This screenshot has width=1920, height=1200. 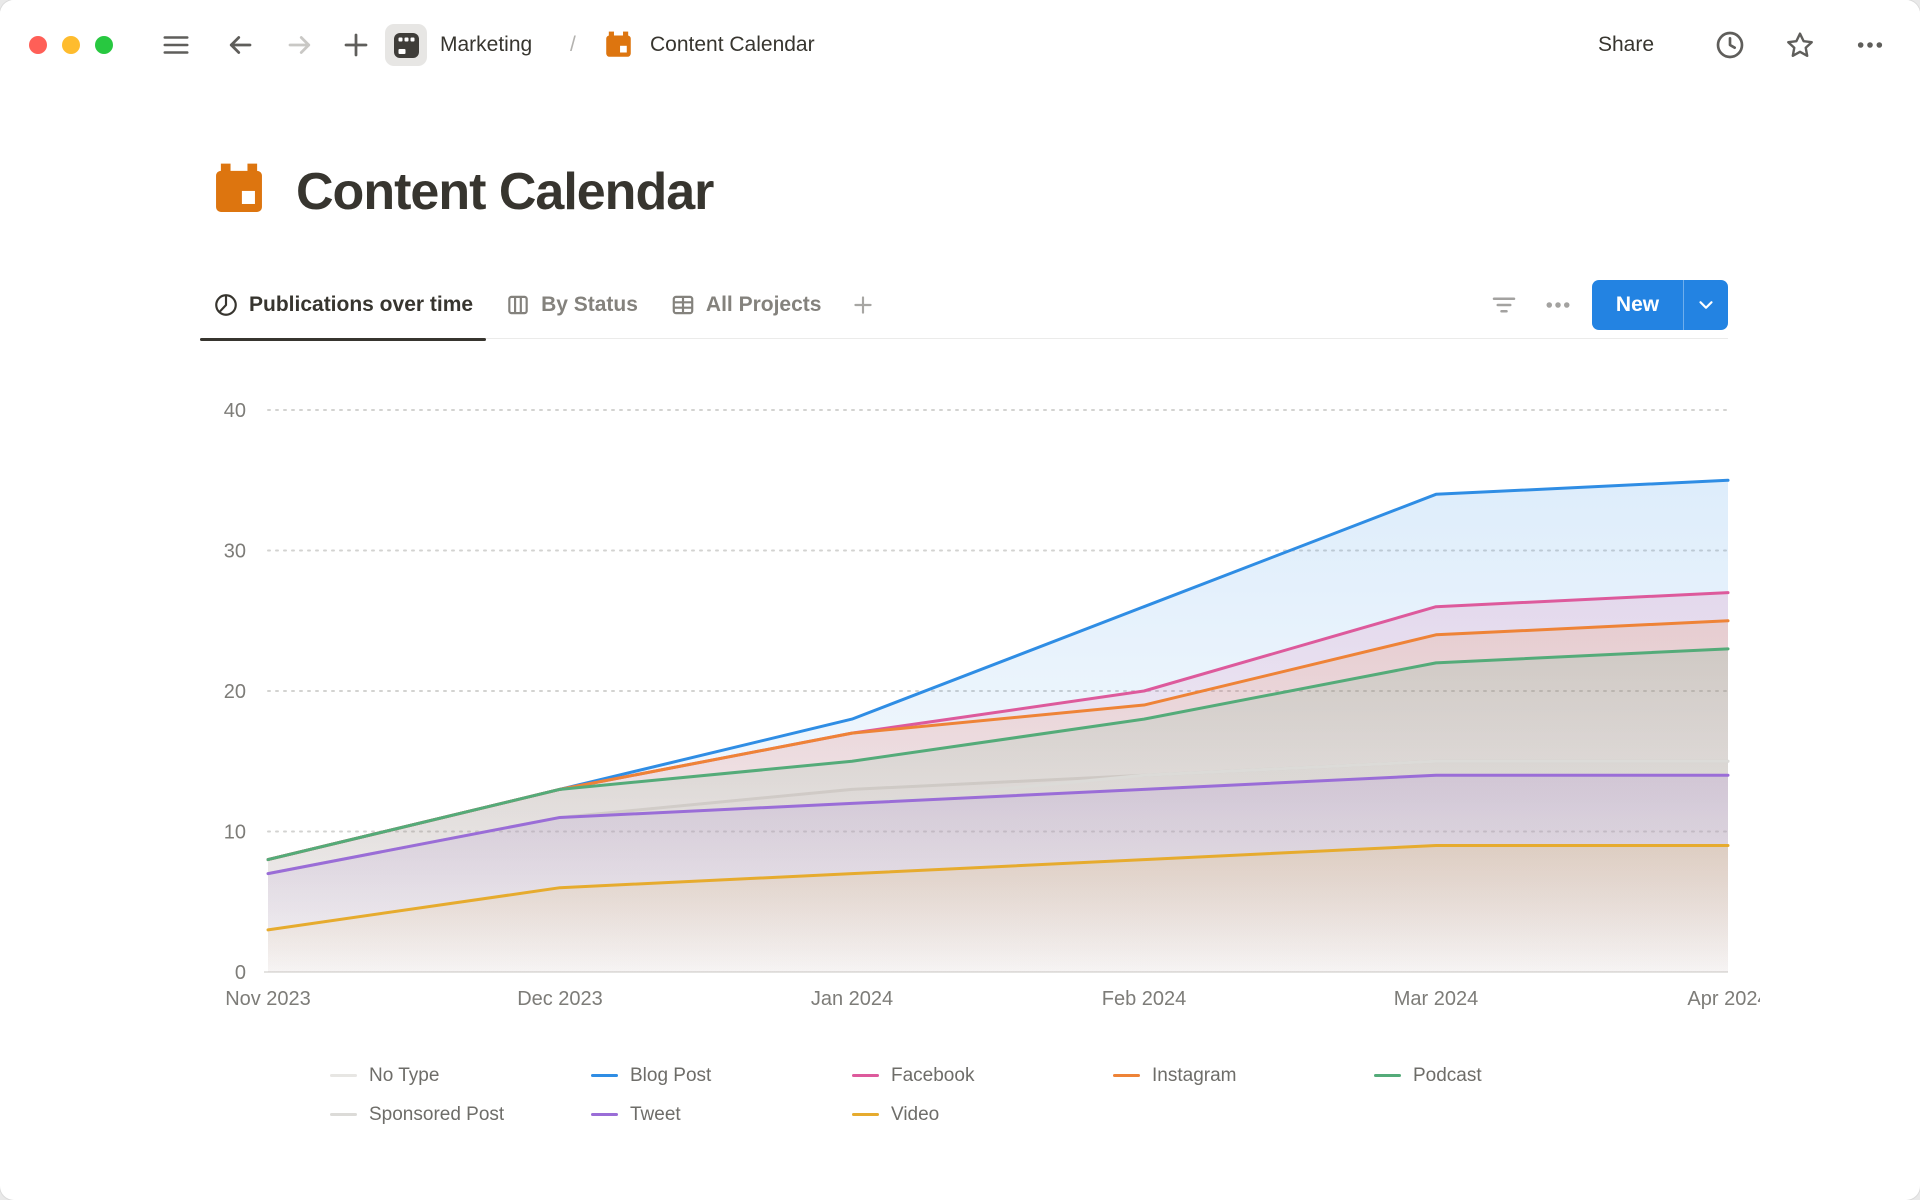 What do you see at coordinates (1447, 1075) in the screenshot?
I see `legend-label: Podcast` at bounding box center [1447, 1075].